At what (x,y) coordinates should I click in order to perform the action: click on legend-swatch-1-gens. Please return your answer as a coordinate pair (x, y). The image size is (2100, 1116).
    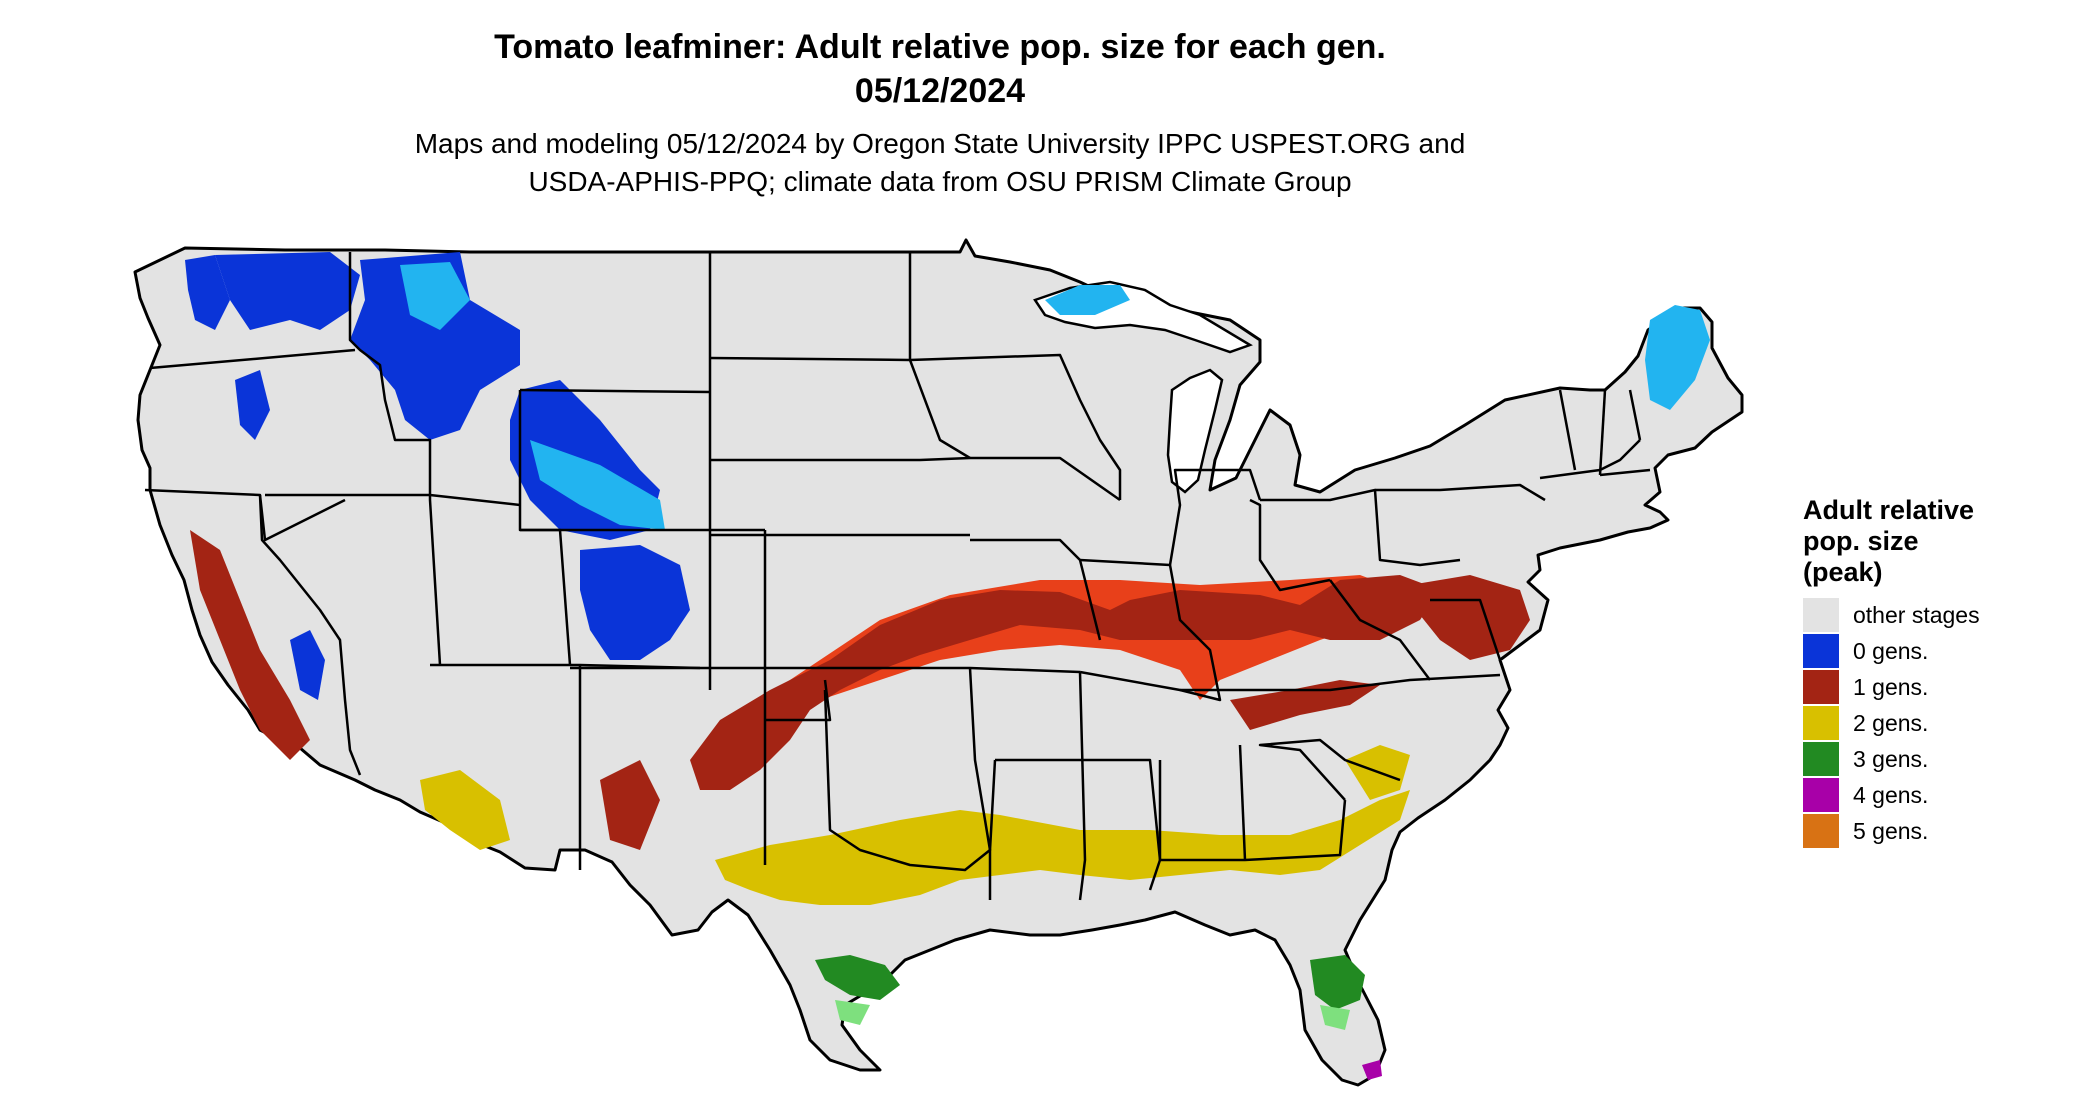
    Looking at the image, I should click on (1821, 687).